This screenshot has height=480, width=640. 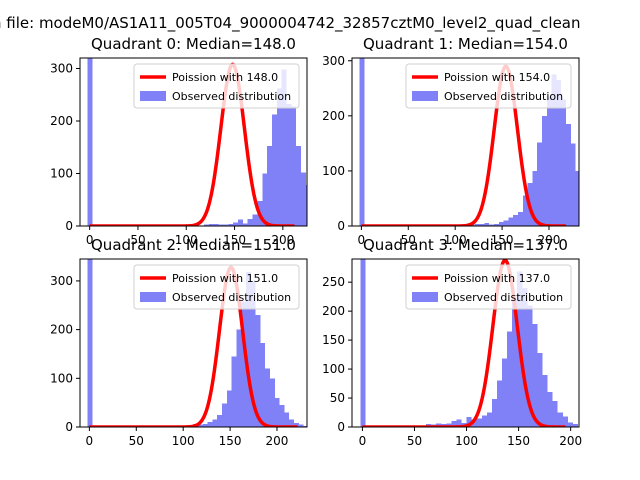 What do you see at coordinates (193, 44) in the screenshot?
I see `chart-title: Quadrant 0: Median=148.0` at bounding box center [193, 44].